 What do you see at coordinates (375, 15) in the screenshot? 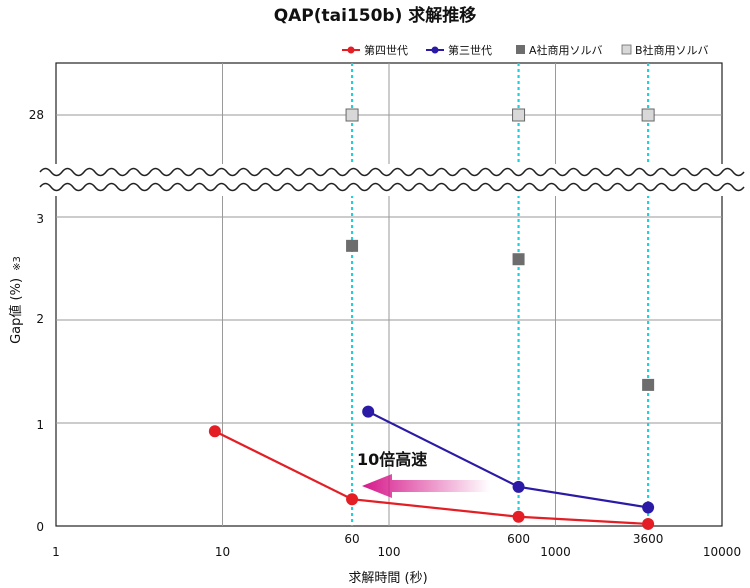
I see `chart-title: QAP(tai150b) 求解推移` at bounding box center [375, 15].